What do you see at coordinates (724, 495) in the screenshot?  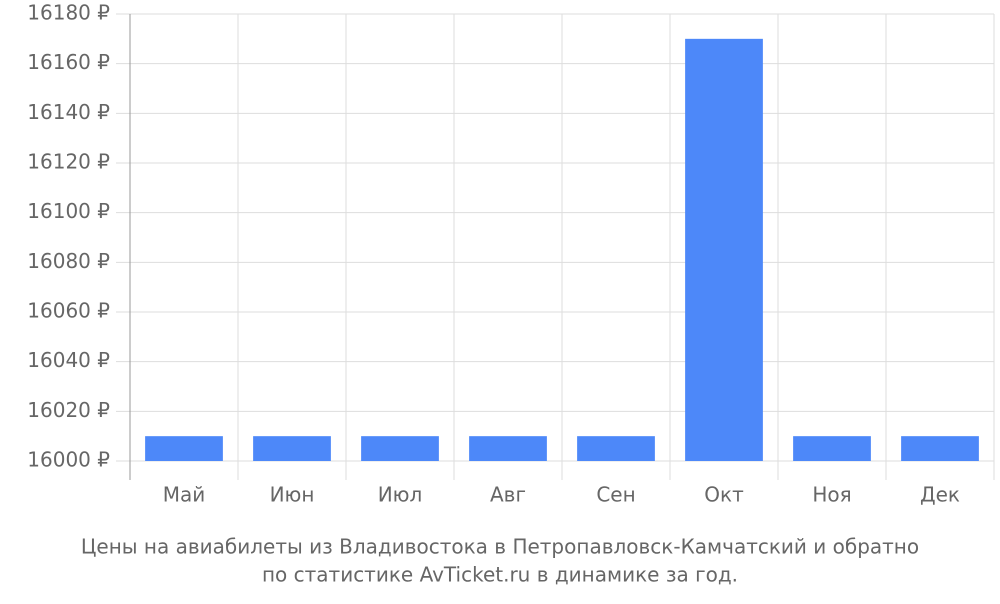 I see `x-tick-label: Окт` at bounding box center [724, 495].